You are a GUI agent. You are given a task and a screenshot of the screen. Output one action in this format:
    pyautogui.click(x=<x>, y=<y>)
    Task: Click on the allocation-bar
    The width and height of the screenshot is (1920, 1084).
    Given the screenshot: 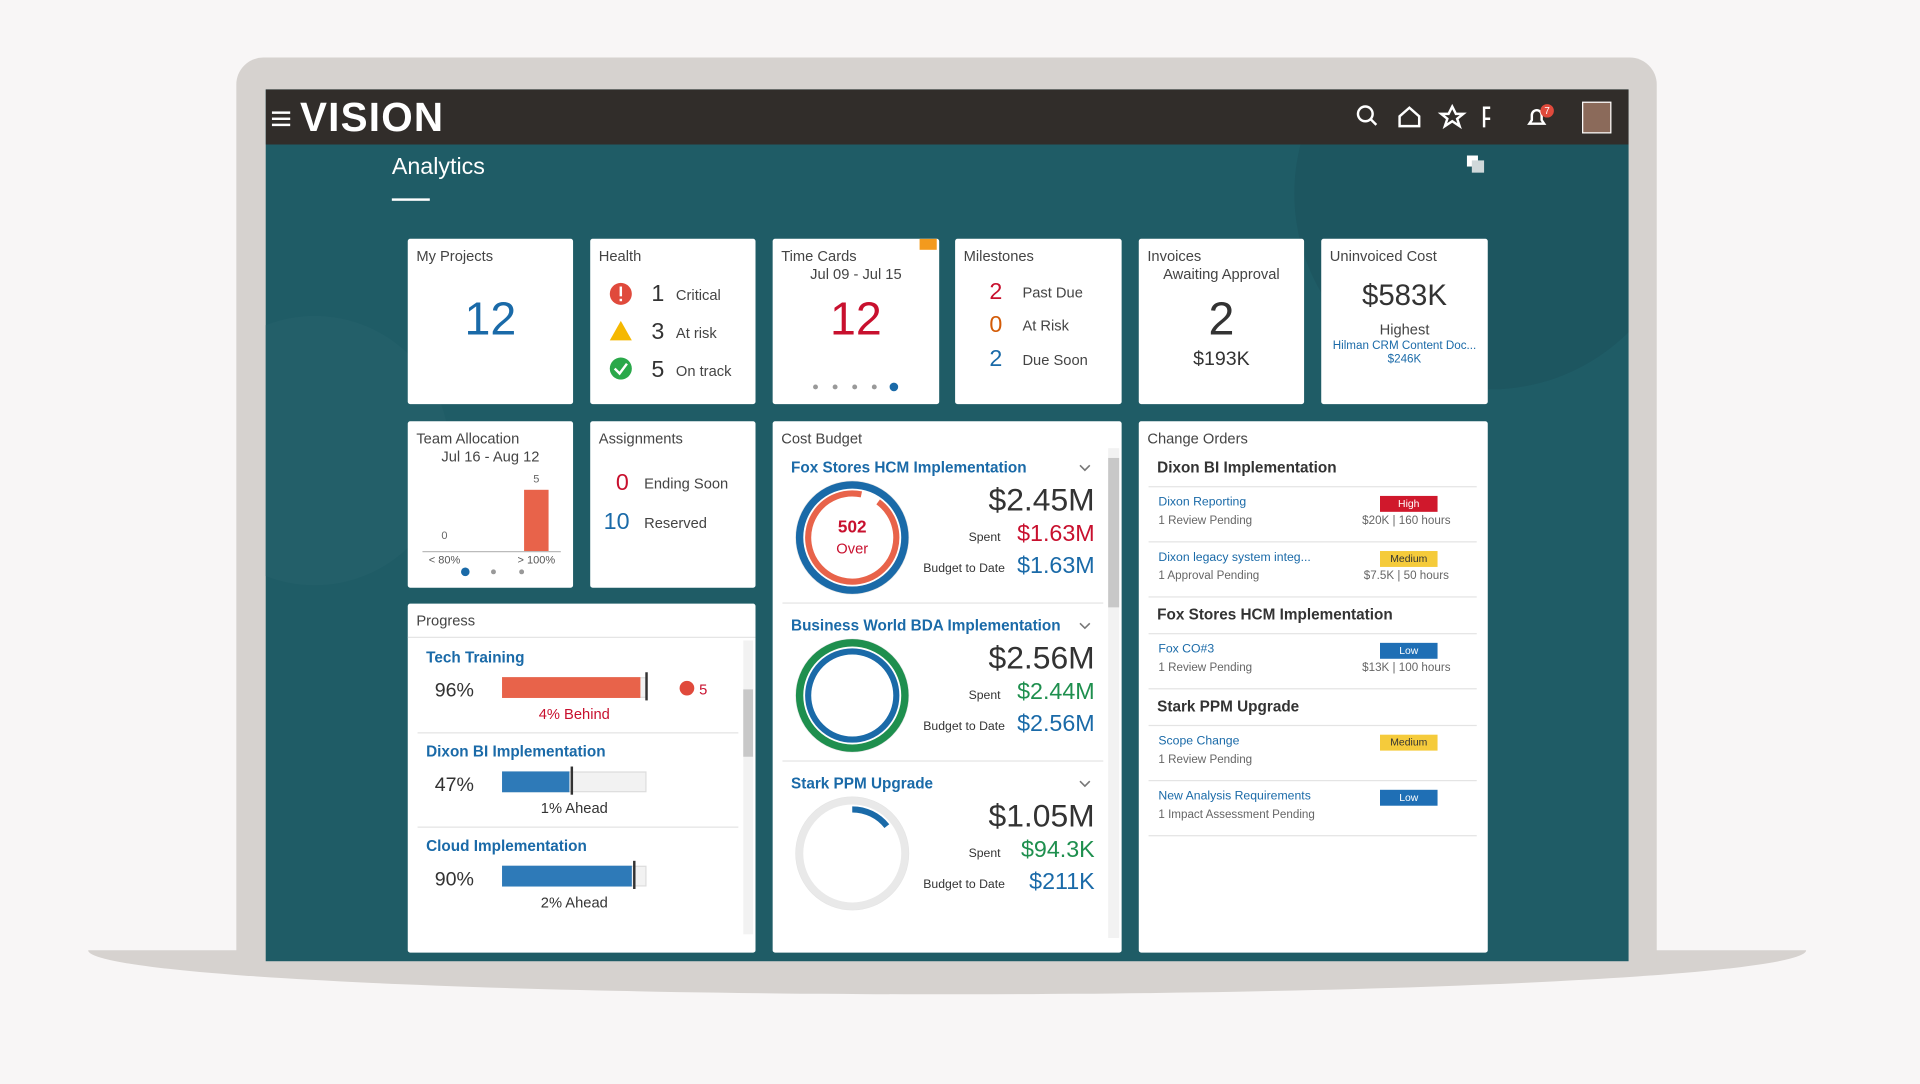 What is the action you would take?
    pyautogui.click(x=536, y=520)
    